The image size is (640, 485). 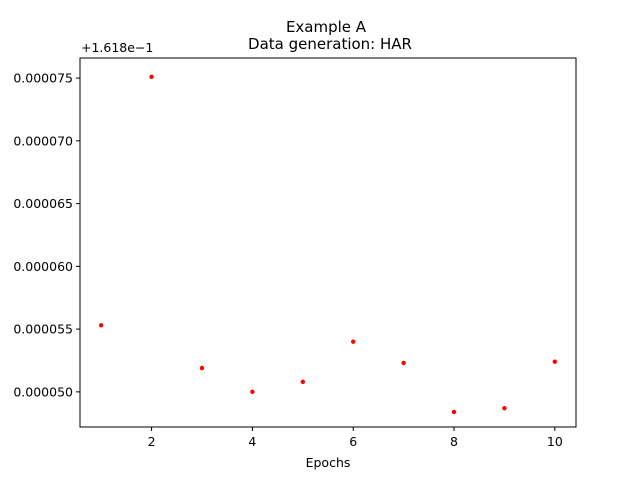 I want to click on x-tick-label: 2, so click(x=152, y=441).